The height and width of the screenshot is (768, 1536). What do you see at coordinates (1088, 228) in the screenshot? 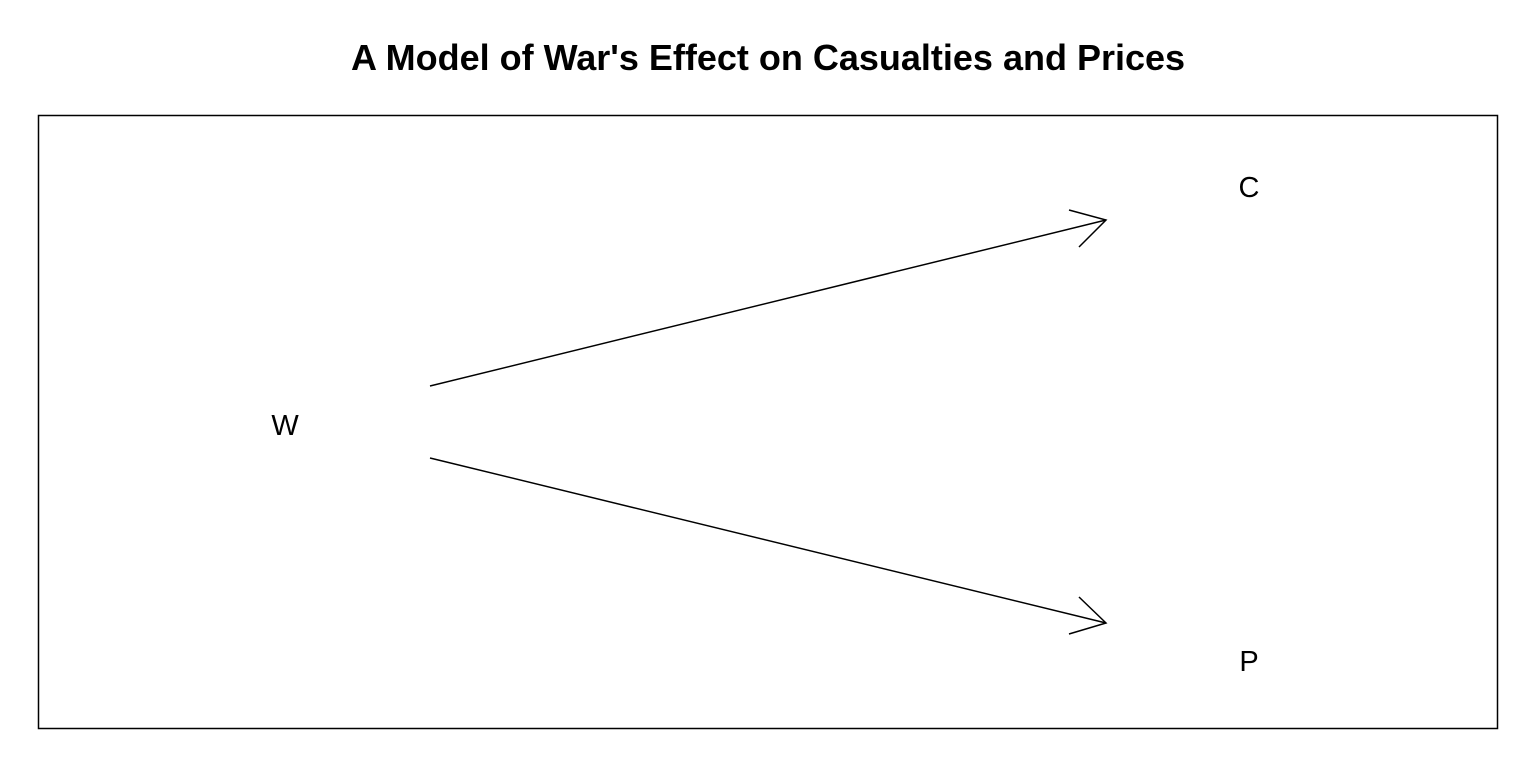
I see `arrowhead-c-icon` at bounding box center [1088, 228].